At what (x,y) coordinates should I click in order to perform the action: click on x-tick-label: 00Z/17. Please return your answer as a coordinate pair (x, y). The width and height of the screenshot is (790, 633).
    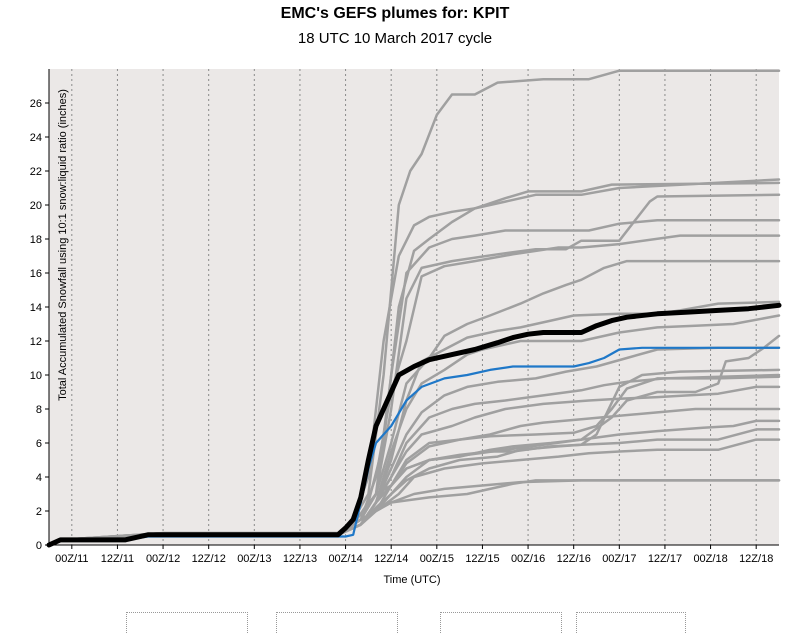
    Looking at the image, I should click on (619, 559).